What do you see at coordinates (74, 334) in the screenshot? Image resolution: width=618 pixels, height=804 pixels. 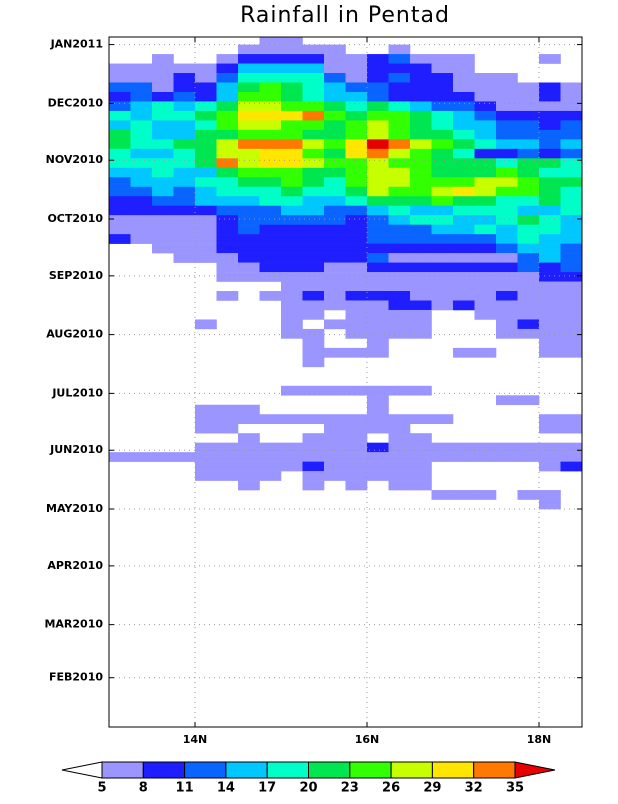 I see `y-tick-label: AUG2010` at bounding box center [74, 334].